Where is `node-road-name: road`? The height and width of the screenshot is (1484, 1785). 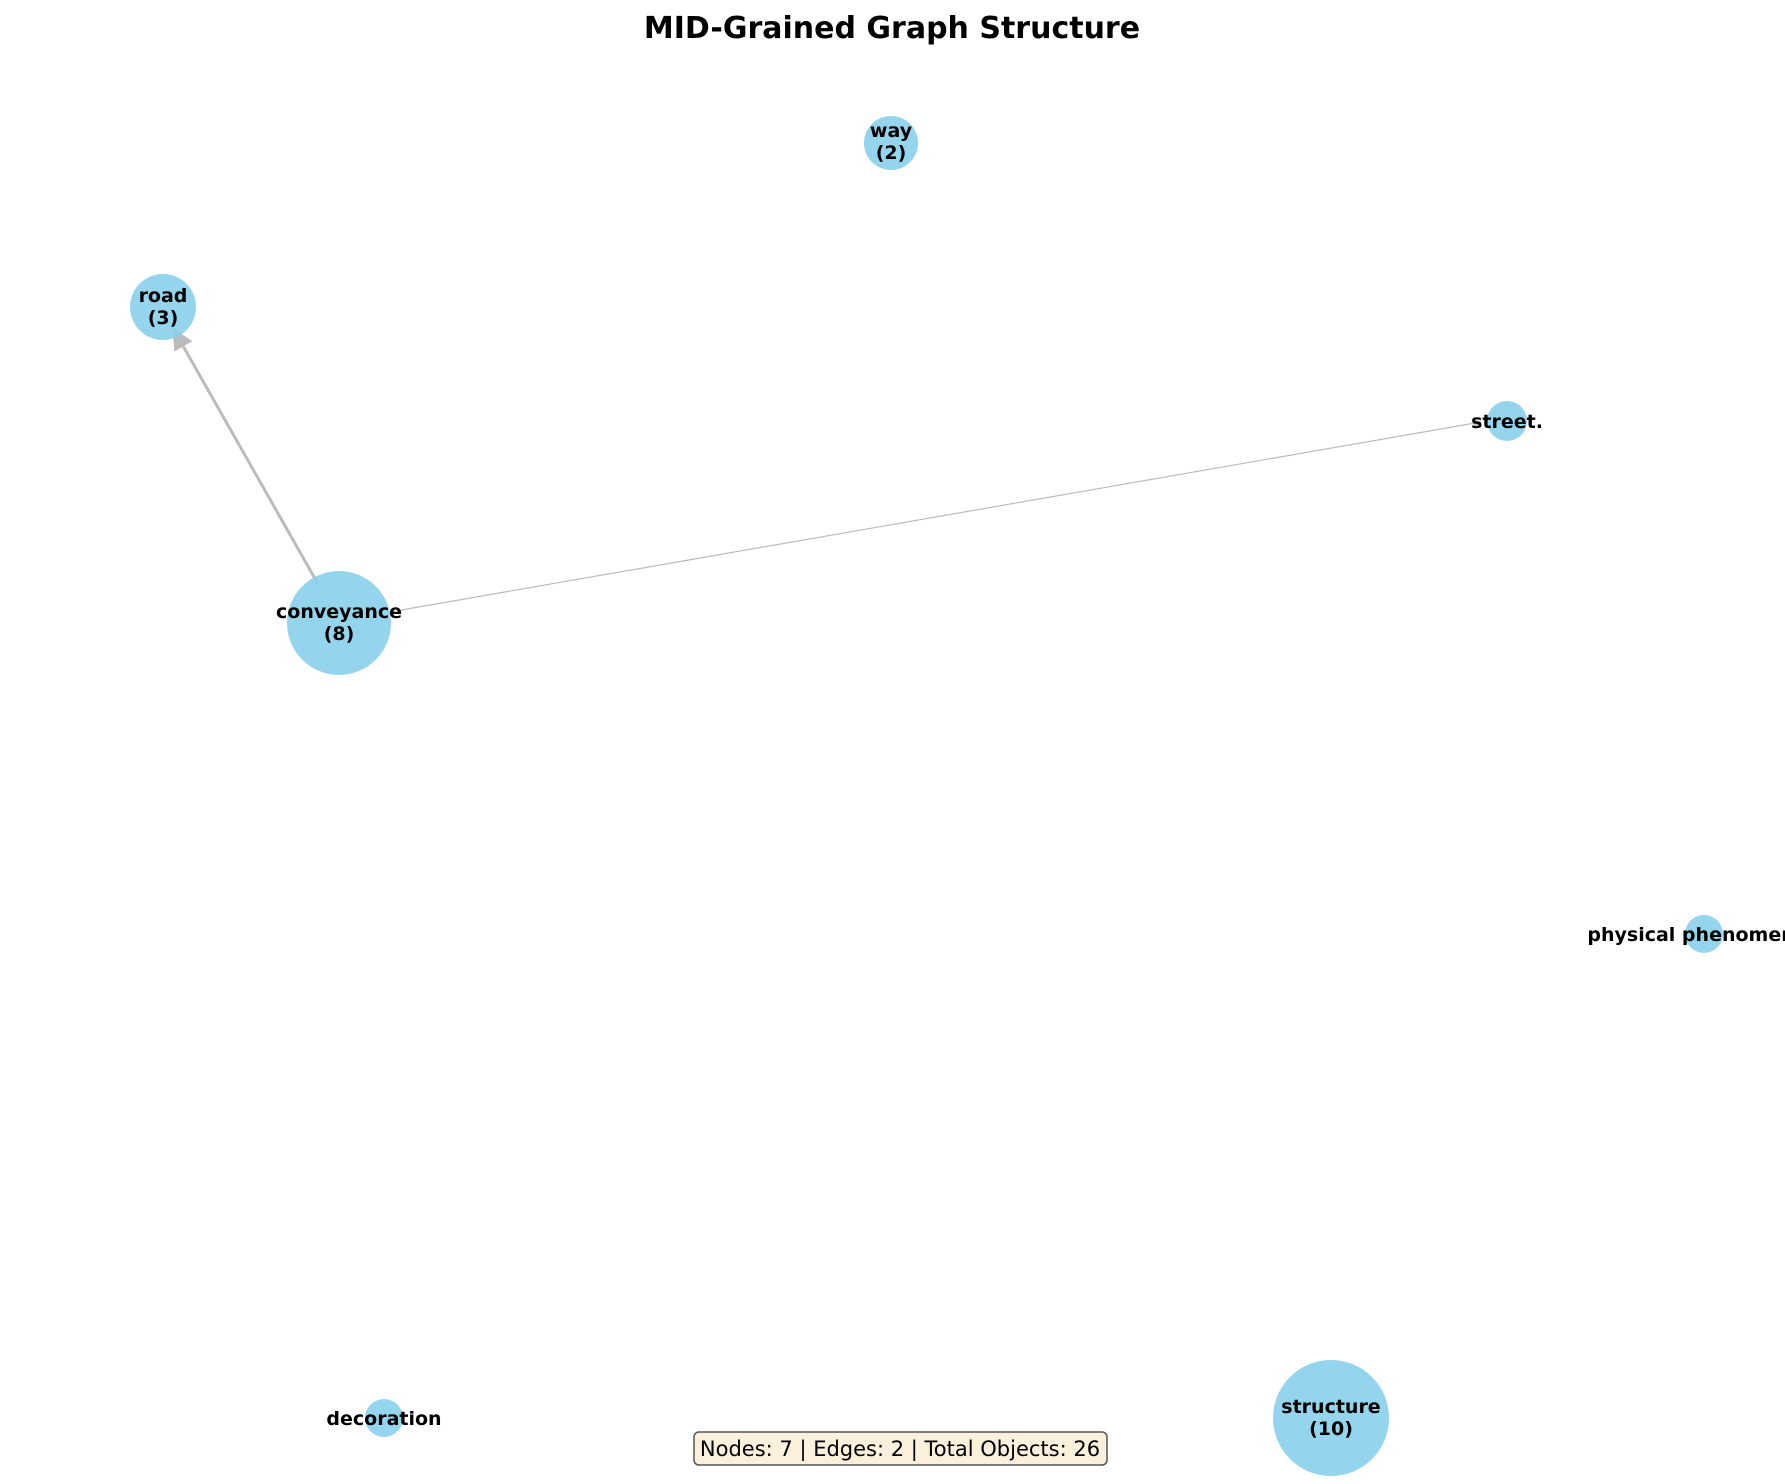 node-road-name: road is located at coordinates (163, 296).